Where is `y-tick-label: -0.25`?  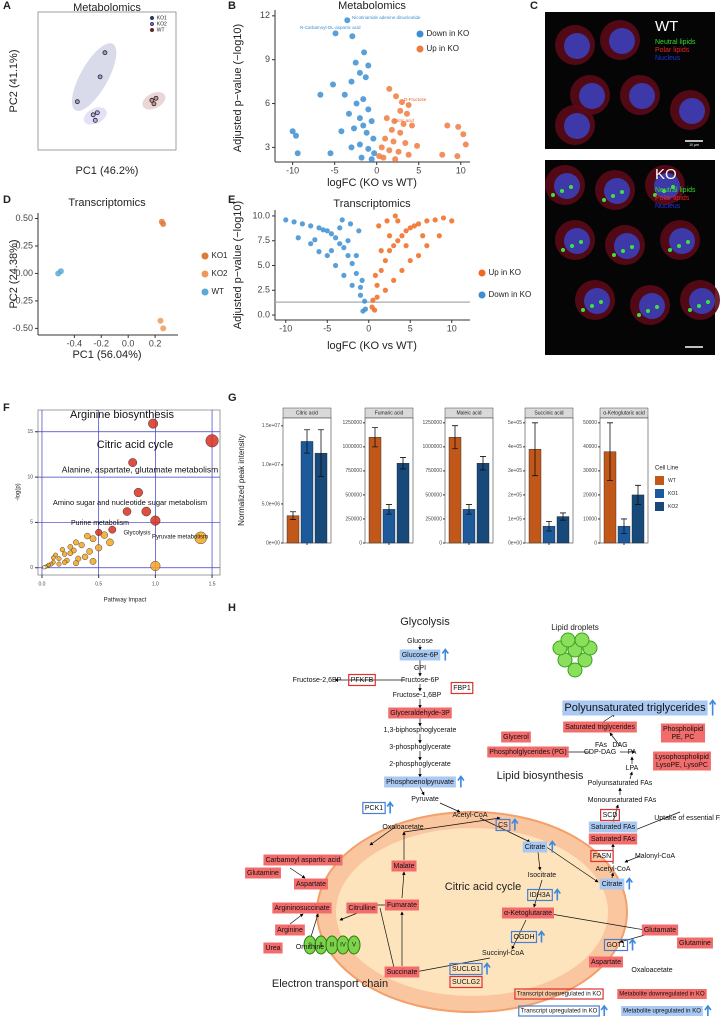
y-tick-label: -0.25 is located at coordinates (22, 300).